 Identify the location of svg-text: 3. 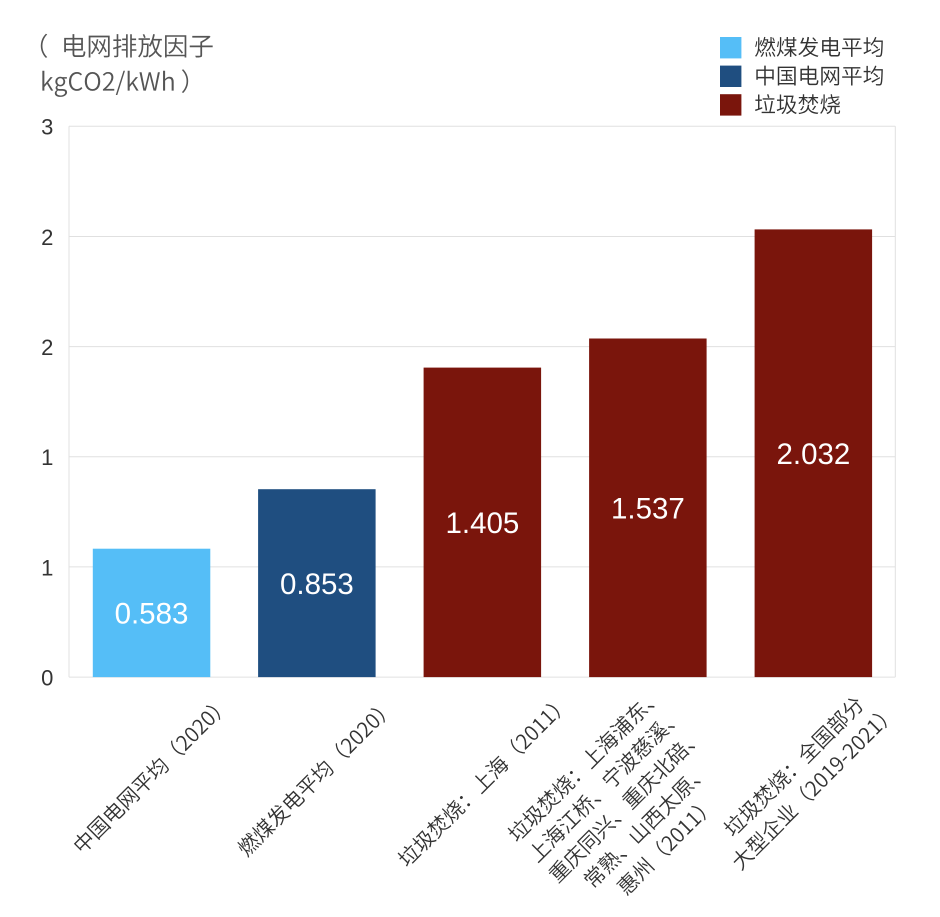
(47, 127).